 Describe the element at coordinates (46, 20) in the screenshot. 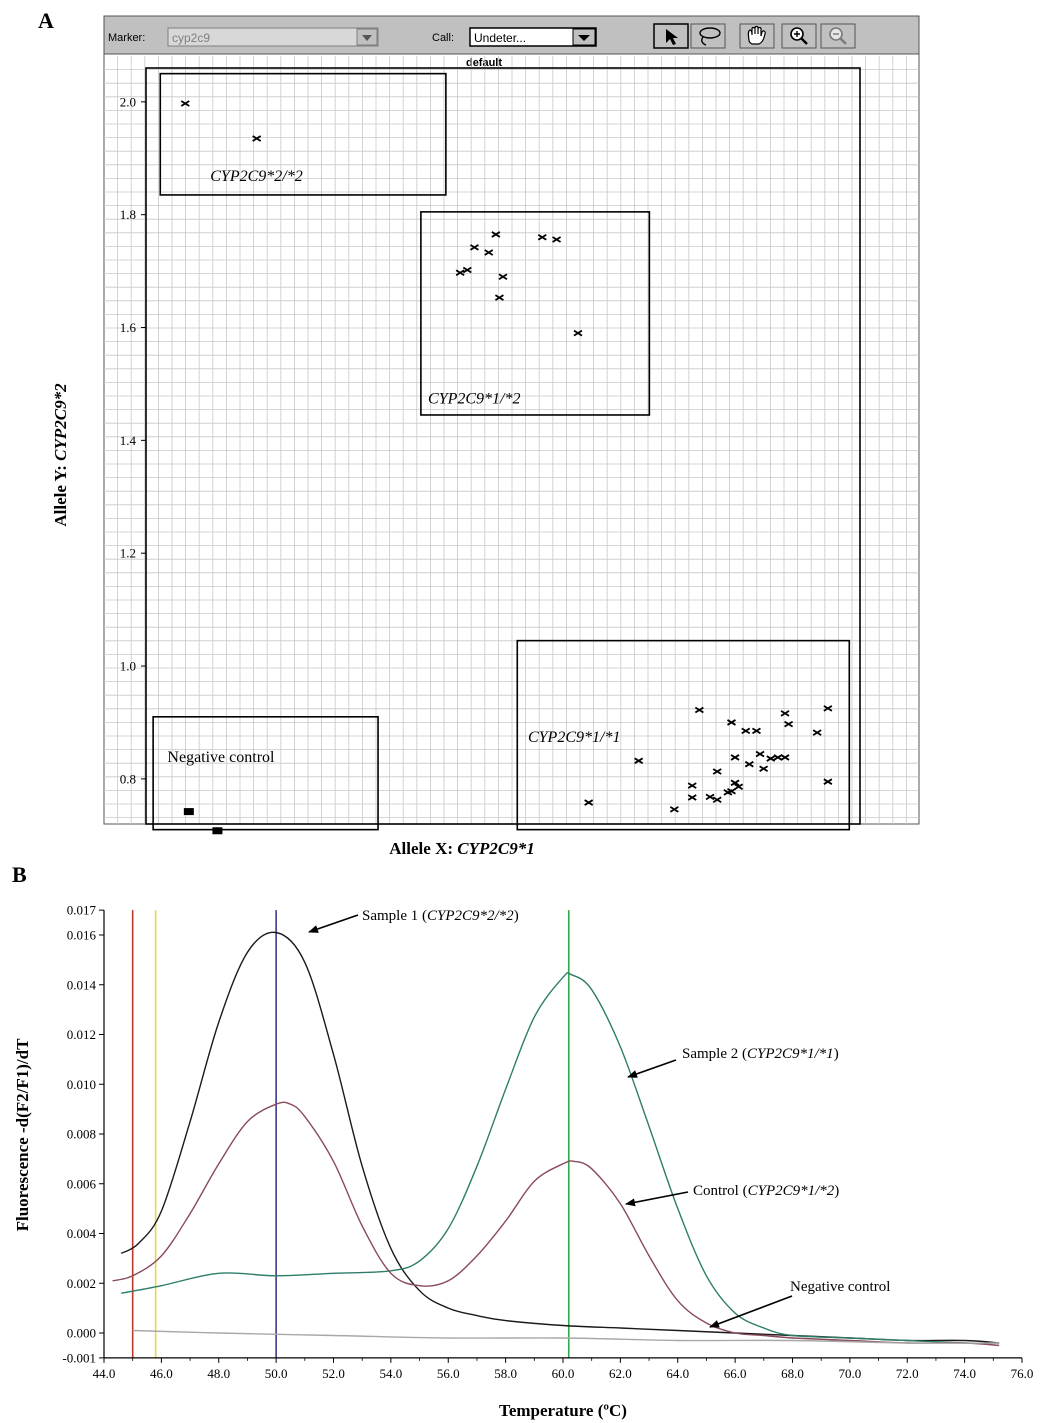

I see `panel-a-letter: A` at that location.